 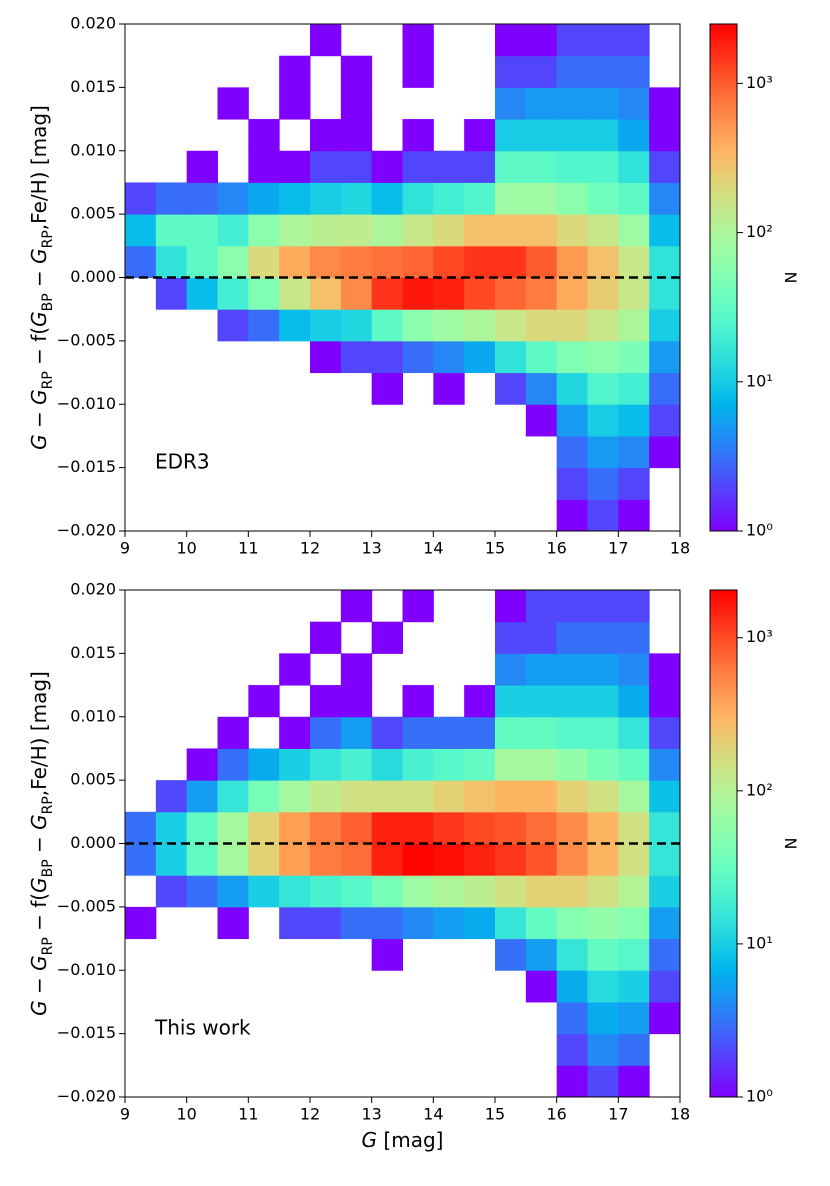 What do you see at coordinates (93, 23) in the screenshot?
I see `y-tick-label: 0.020` at bounding box center [93, 23].